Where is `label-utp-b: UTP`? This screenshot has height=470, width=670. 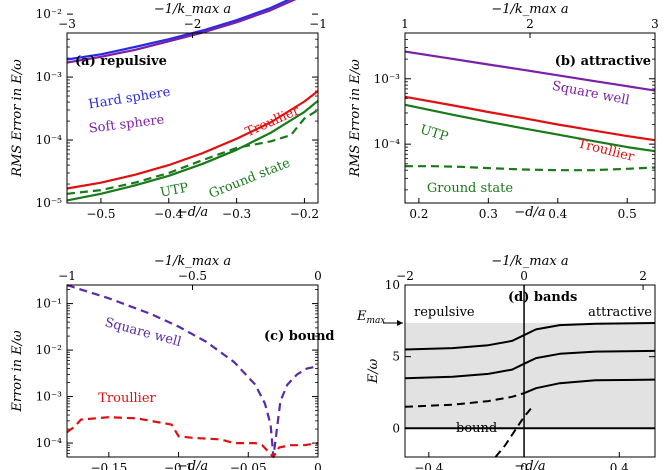 label-utp-b: UTP is located at coordinates (434, 133).